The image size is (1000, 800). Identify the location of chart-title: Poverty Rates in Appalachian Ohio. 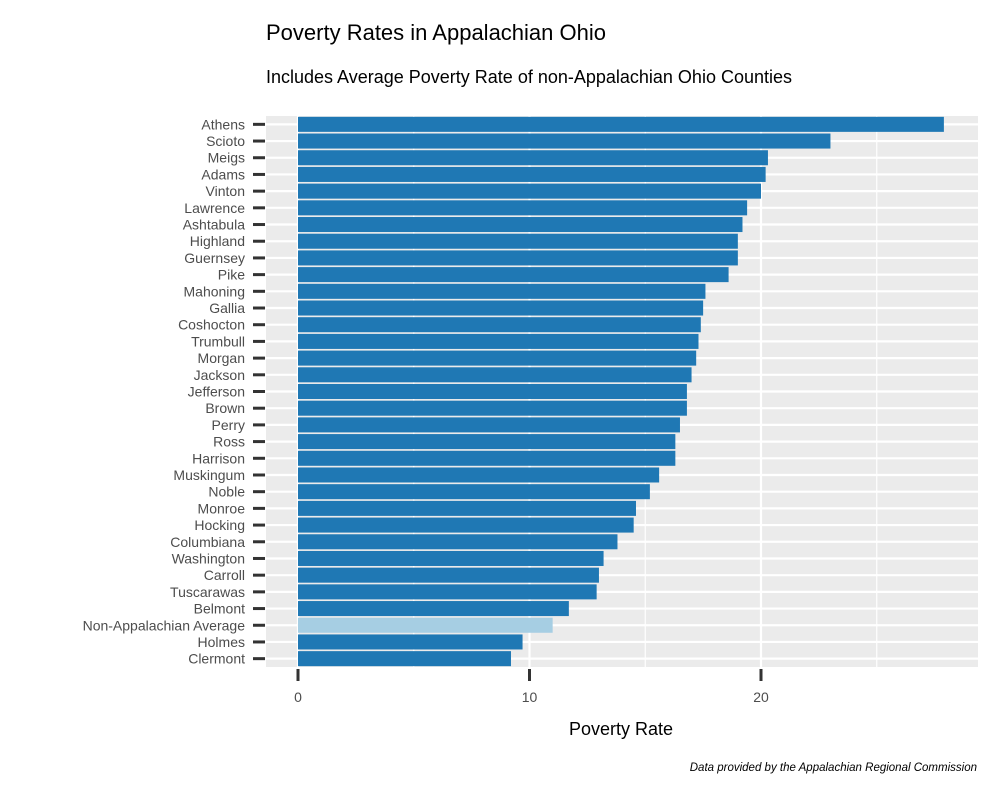
(436, 32).